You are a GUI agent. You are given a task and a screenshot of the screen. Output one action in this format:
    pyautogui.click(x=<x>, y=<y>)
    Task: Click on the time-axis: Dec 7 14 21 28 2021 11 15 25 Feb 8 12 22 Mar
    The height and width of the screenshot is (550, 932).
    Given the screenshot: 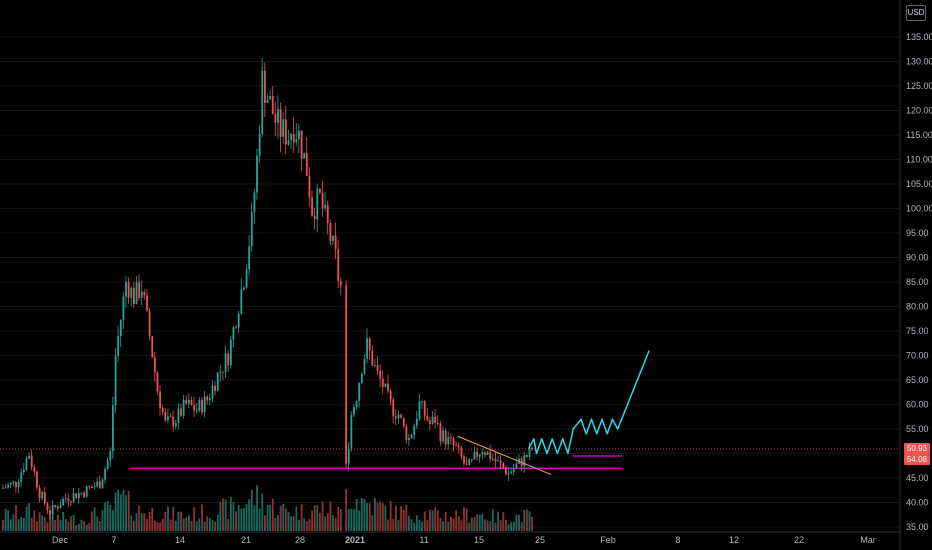 What is the action you would take?
    pyautogui.click(x=450, y=538)
    